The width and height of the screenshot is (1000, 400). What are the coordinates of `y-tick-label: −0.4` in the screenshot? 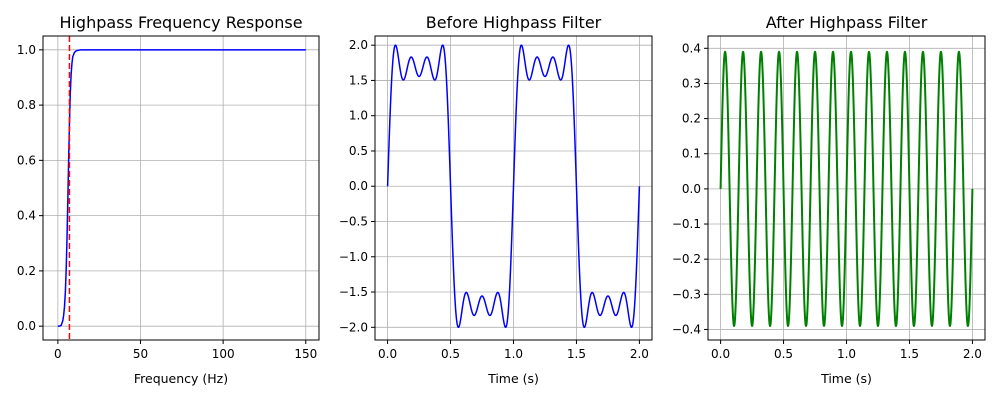 It's located at (686, 329).